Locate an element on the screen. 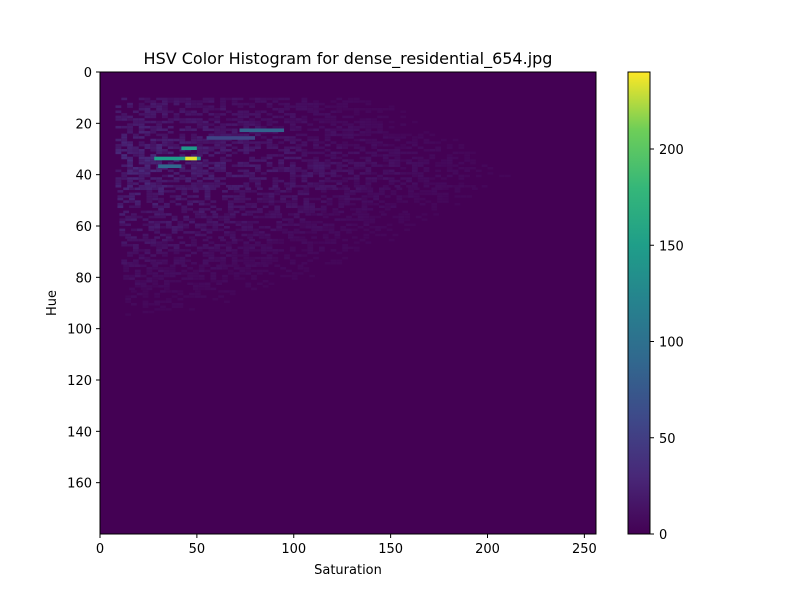  colorbar-tick-label: 150 is located at coordinates (671, 246).